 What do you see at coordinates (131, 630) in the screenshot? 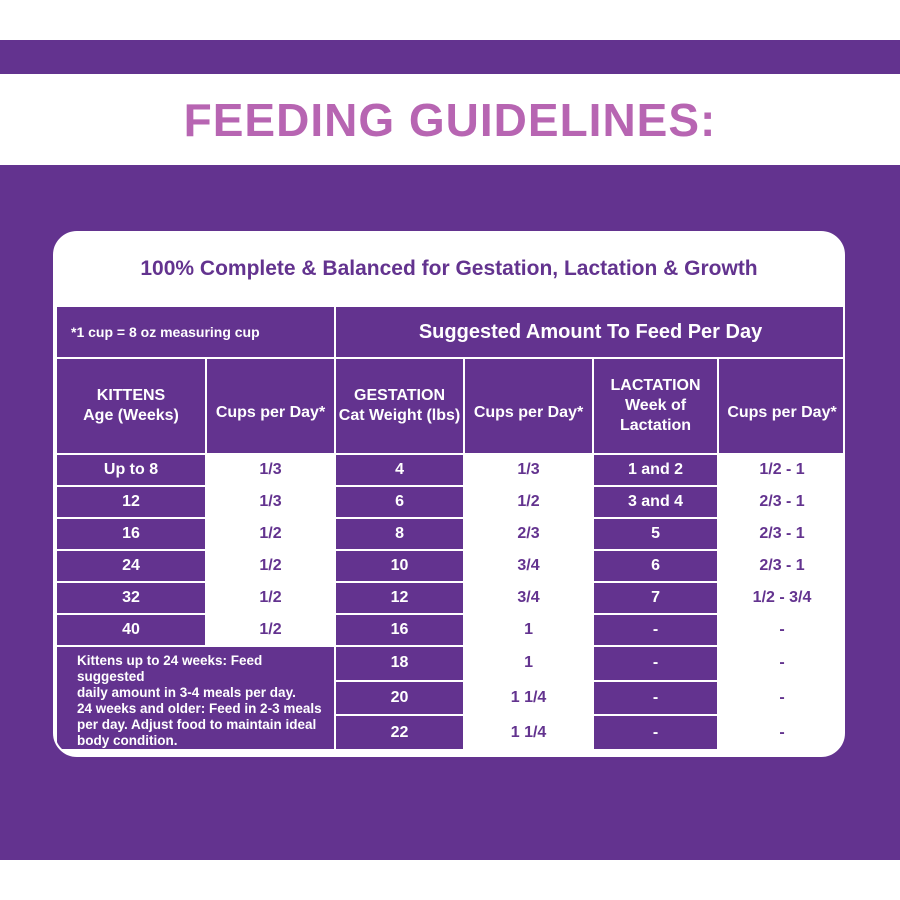
I see `kitten-age-cell: 40` at bounding box center [131, 630].